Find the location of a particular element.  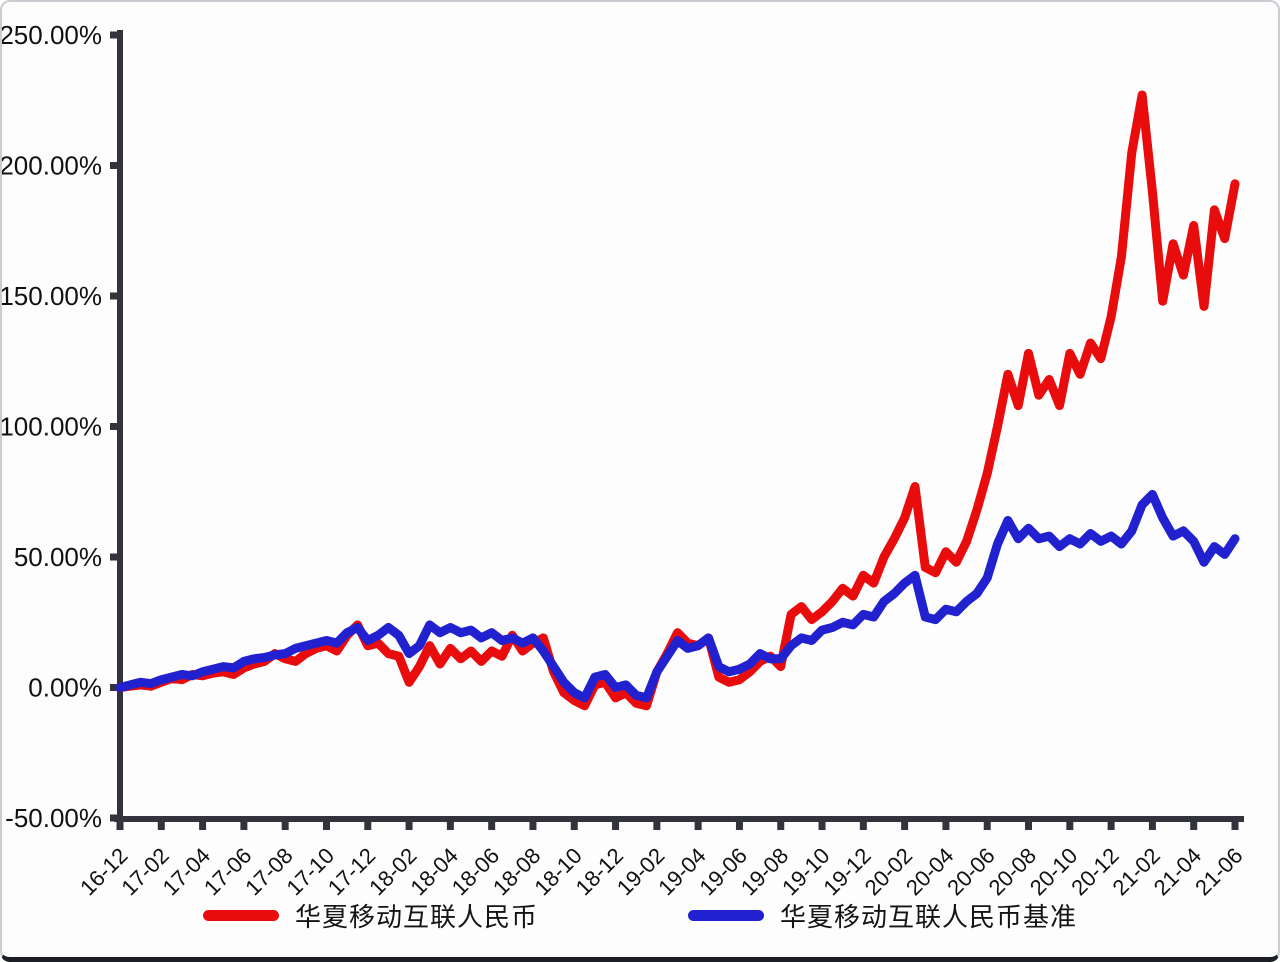

x-axis-tick-label: 20-06 is located at coordinates (970, 871).